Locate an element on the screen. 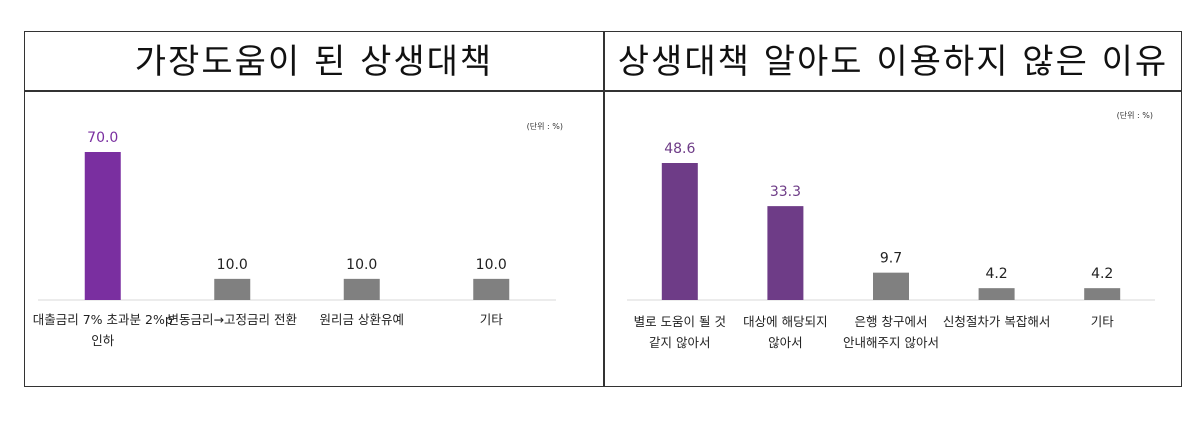  category-label: 신청절차가 복잡해서 is located at coordinates (996, 321).